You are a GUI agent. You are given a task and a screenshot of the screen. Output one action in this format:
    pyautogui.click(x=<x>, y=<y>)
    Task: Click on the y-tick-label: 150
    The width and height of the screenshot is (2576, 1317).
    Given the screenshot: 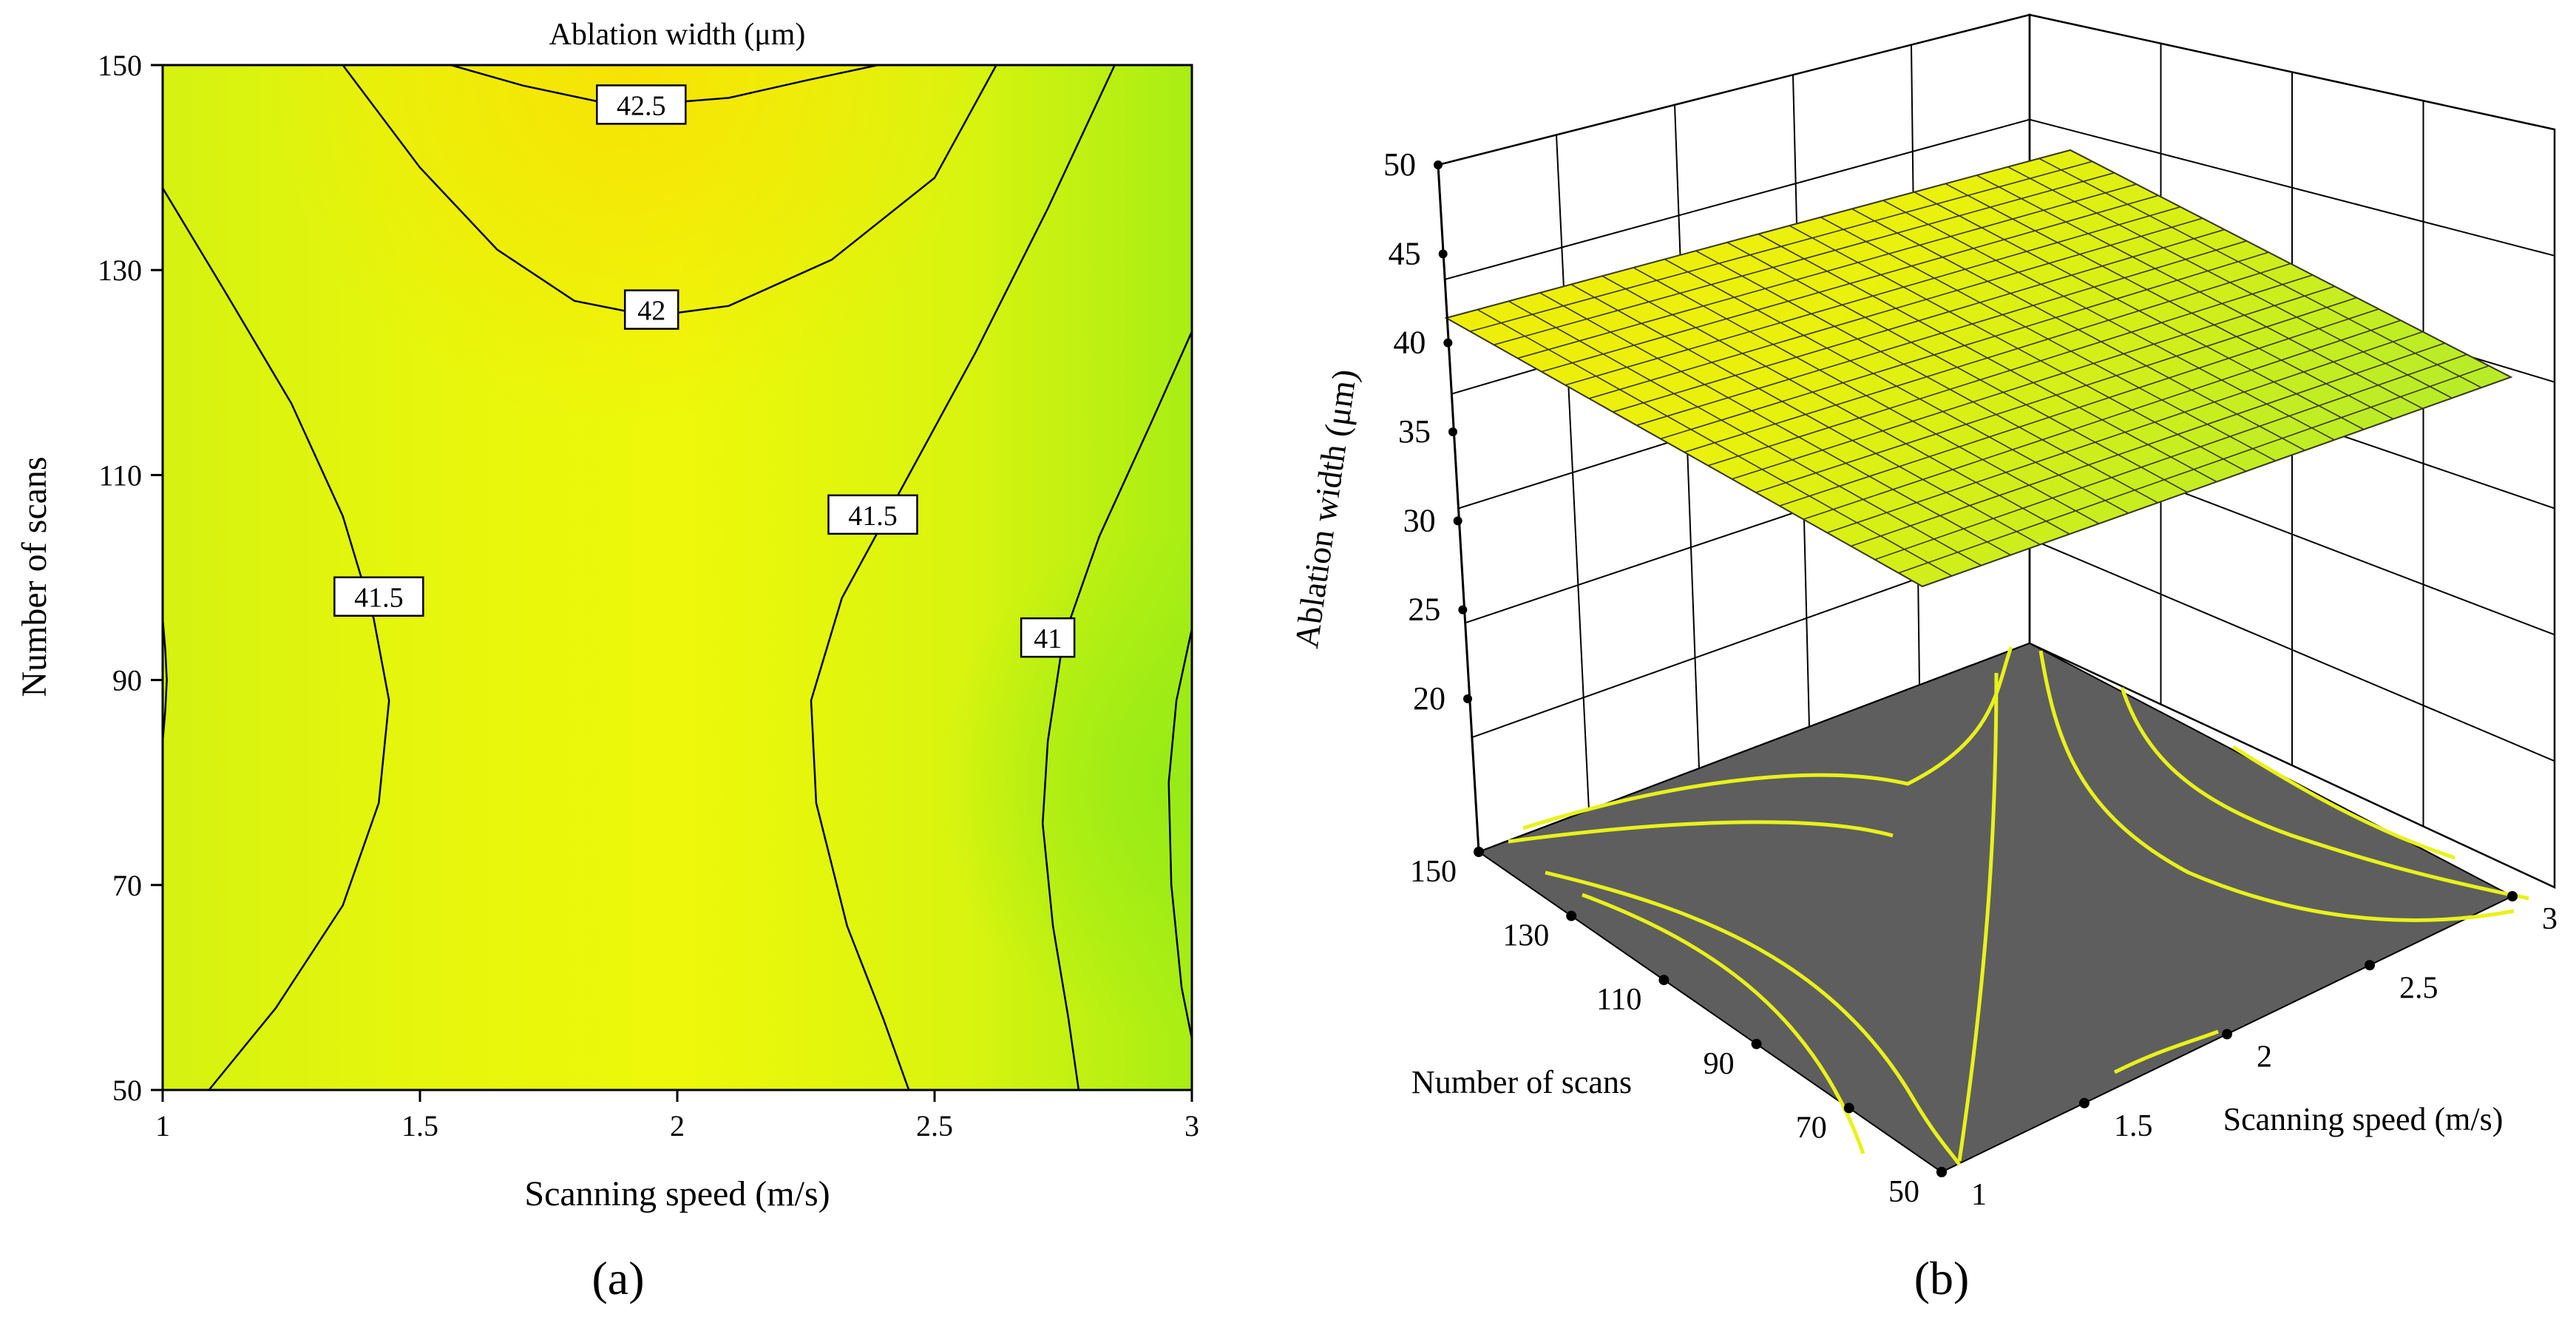 What is the action you would take?
    pyautogui.click(x=120, y=65)
    